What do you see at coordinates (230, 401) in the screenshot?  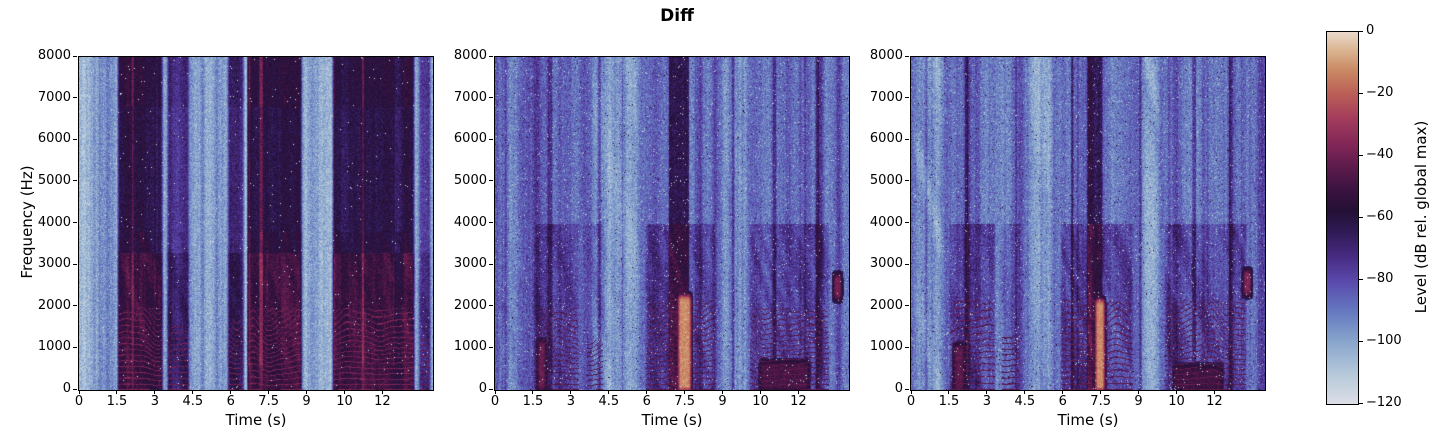 I see `x-tick-label: 6` at bounding box center [230, 401].